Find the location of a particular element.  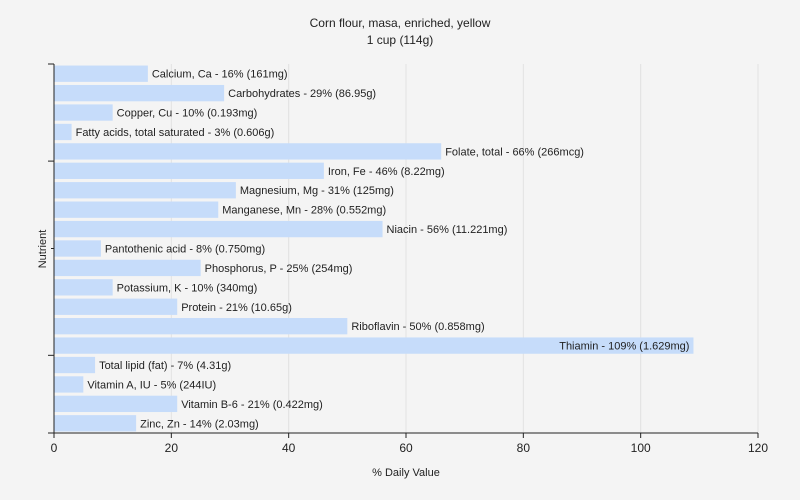

chart-subtitle: 1 cup (114g) is located at coordinates (400, 40).